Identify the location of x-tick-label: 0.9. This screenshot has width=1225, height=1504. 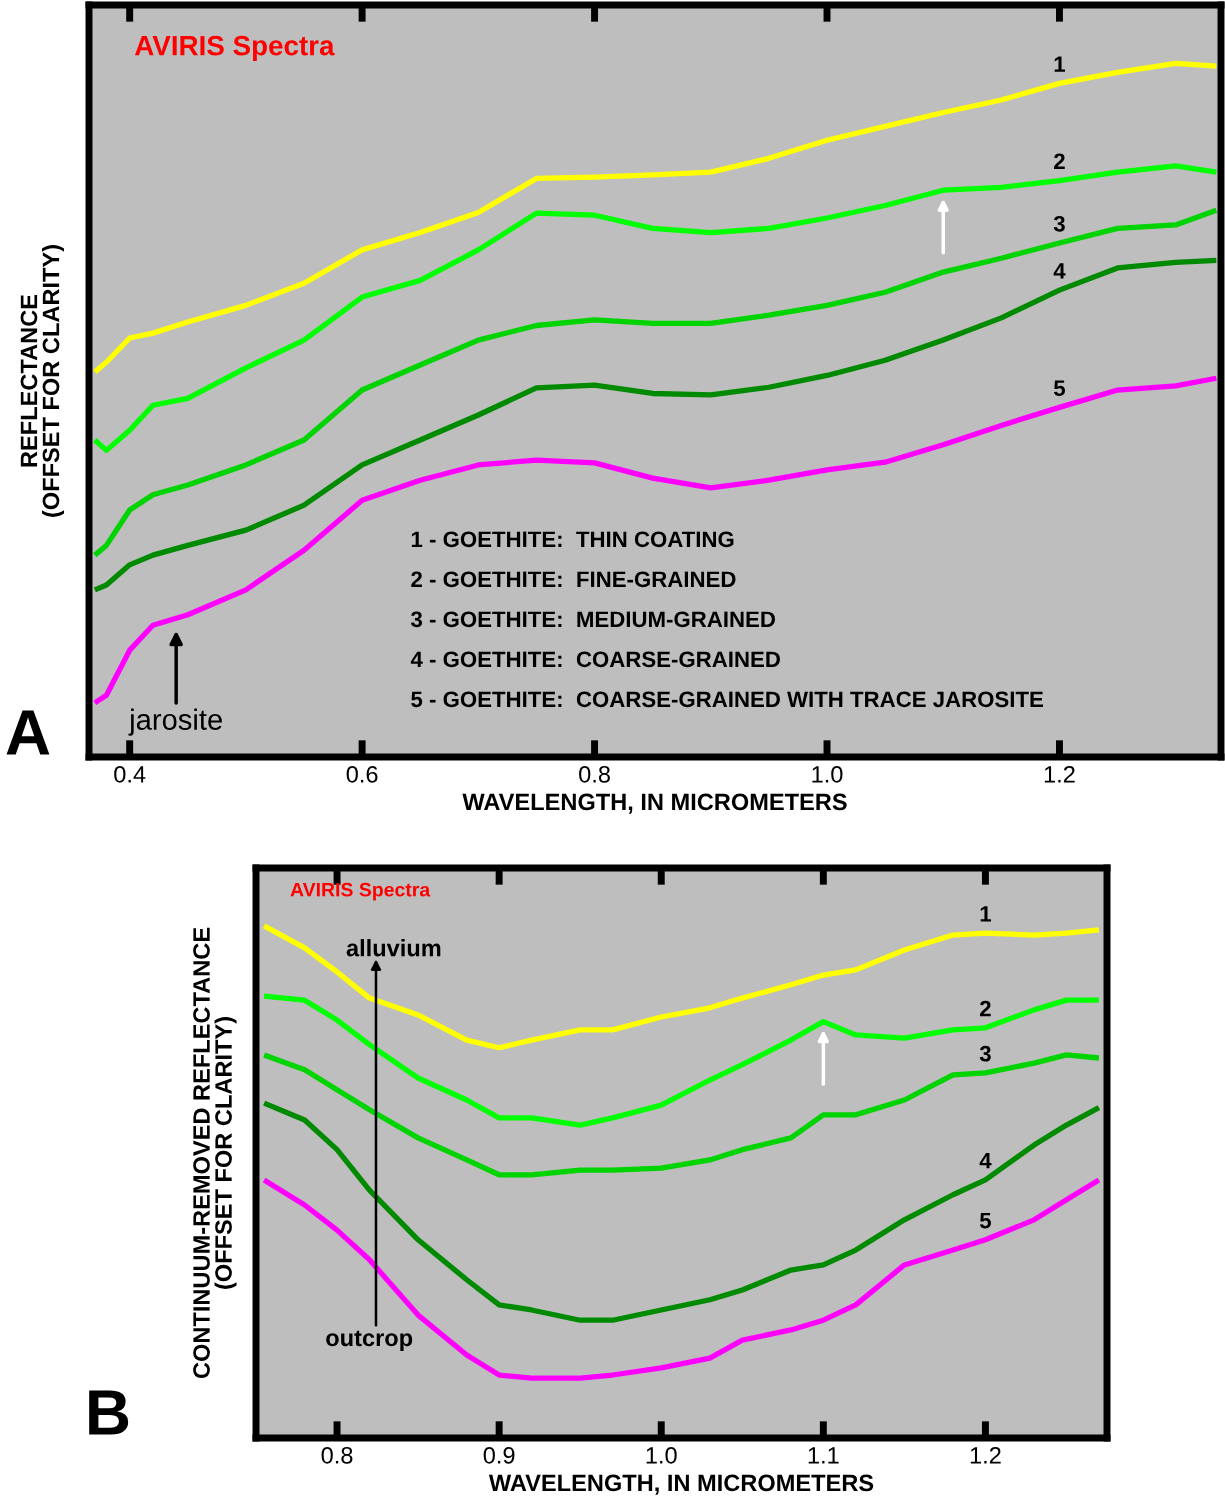
(499, 1455).